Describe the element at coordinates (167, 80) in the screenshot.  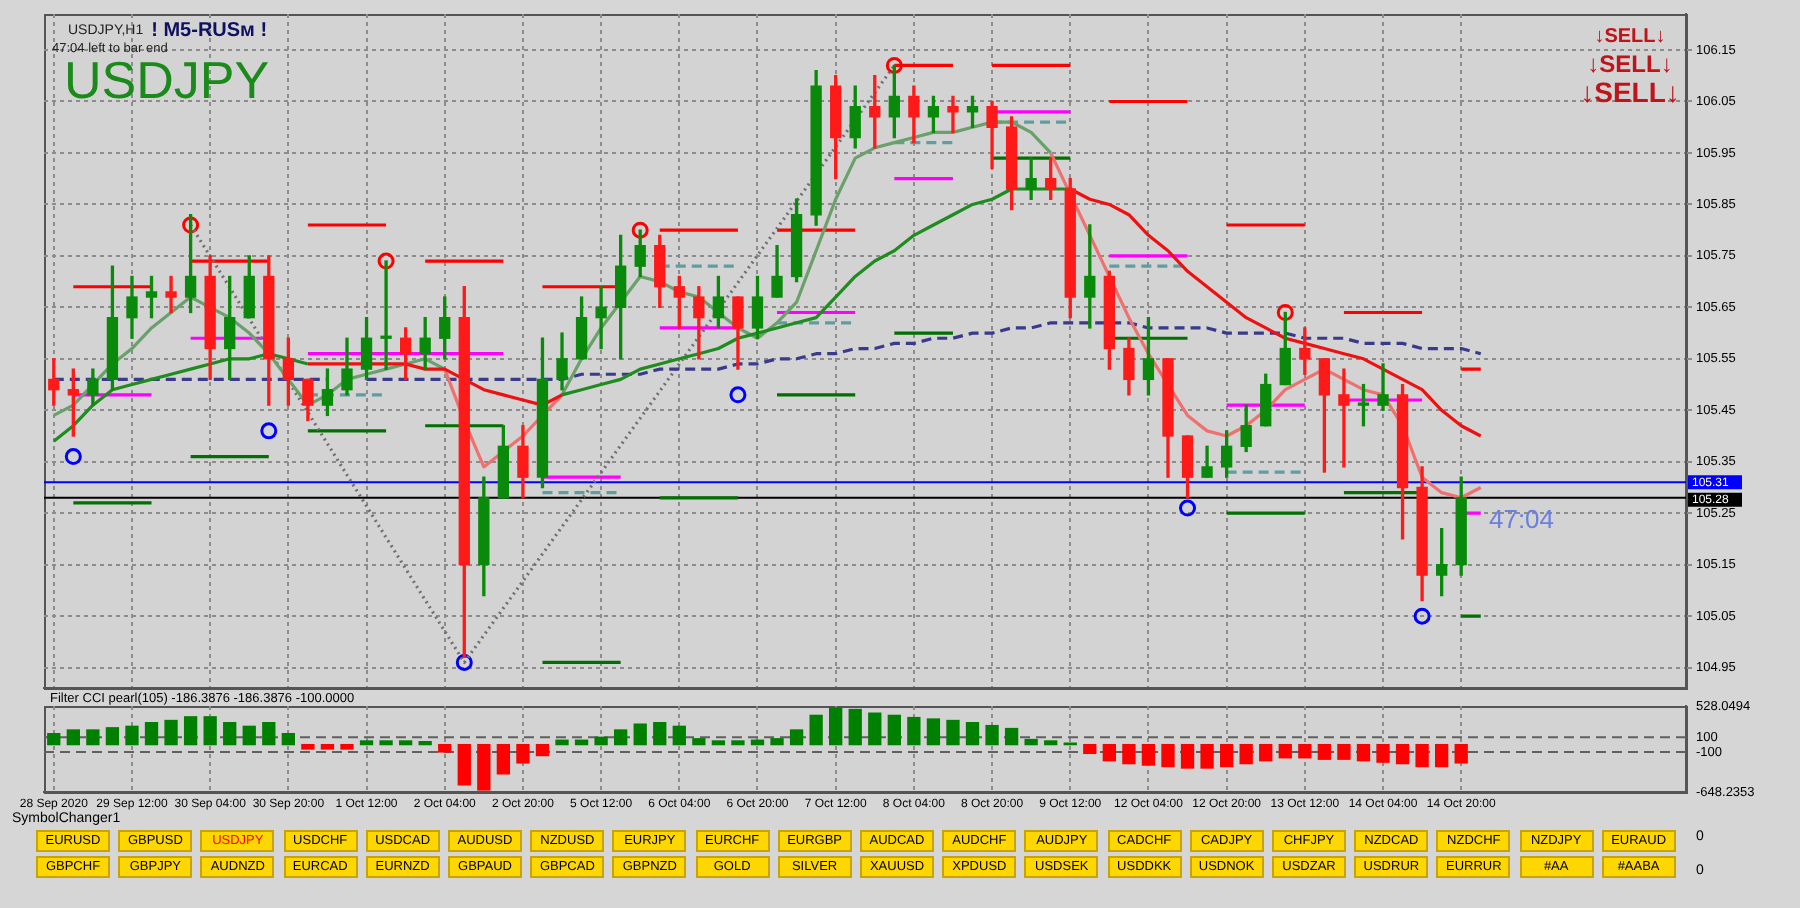
I see `text: USDJPY` at that location.